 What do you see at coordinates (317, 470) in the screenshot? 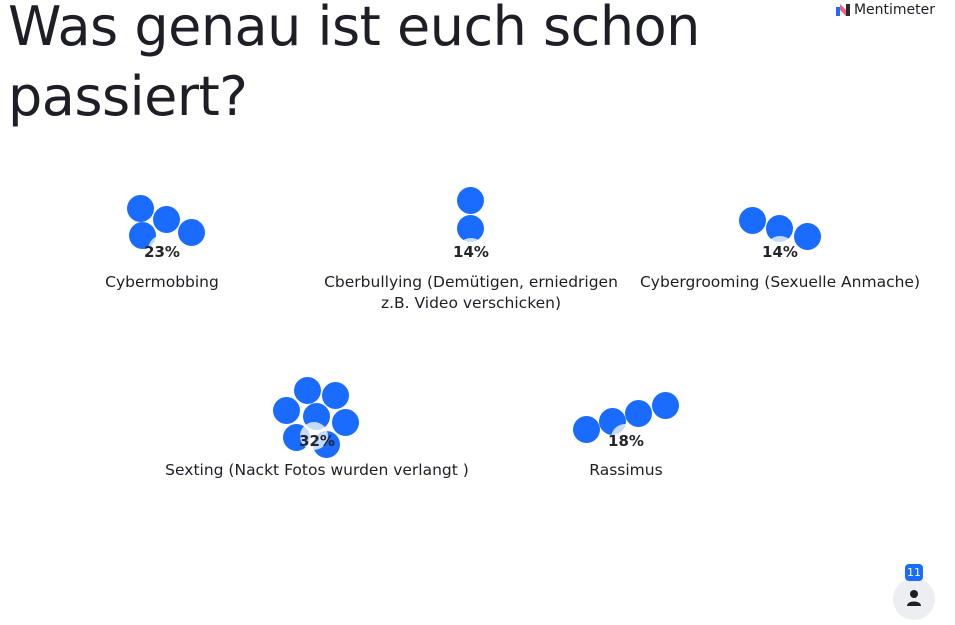
I see `option-label-sexting: Sexting (Nackt Fotos wurden verlangt )` at bounding box center [317, 470].